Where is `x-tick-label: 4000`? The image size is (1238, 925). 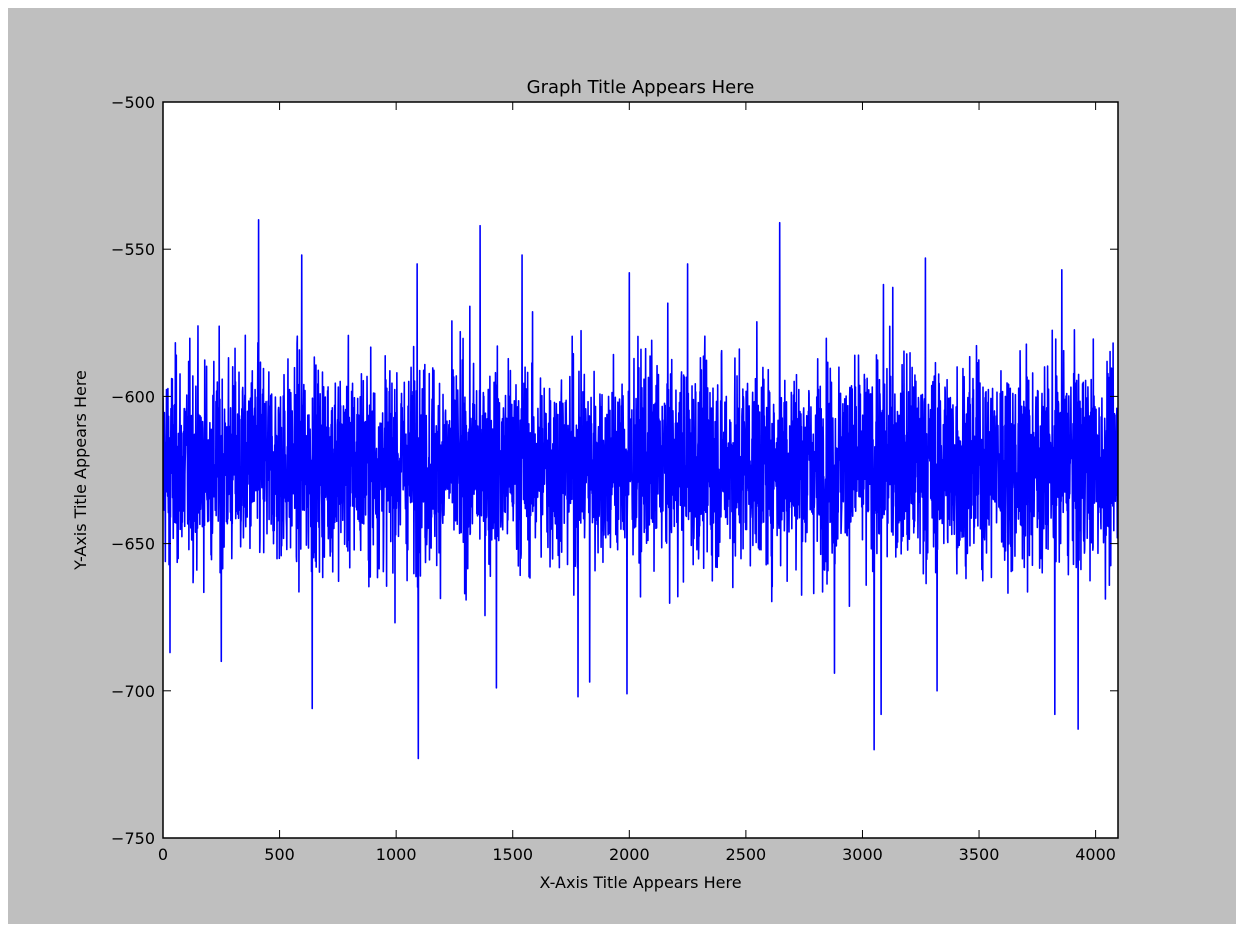 x-tick-label: 4000 is located at coordinates (1095, 854).